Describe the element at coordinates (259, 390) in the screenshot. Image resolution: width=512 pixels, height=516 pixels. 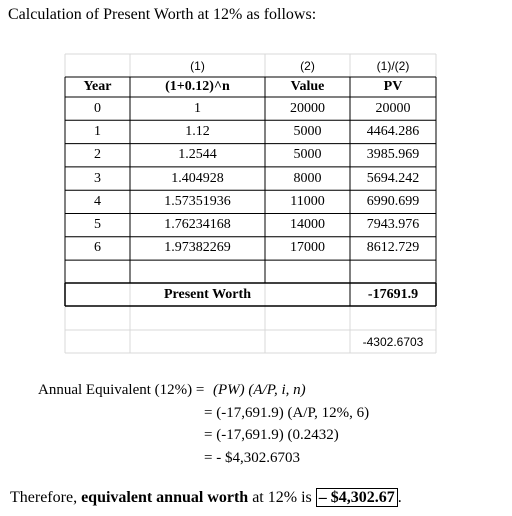
I see `equation-formula: (PW) (A/P, i, n)` at that location.